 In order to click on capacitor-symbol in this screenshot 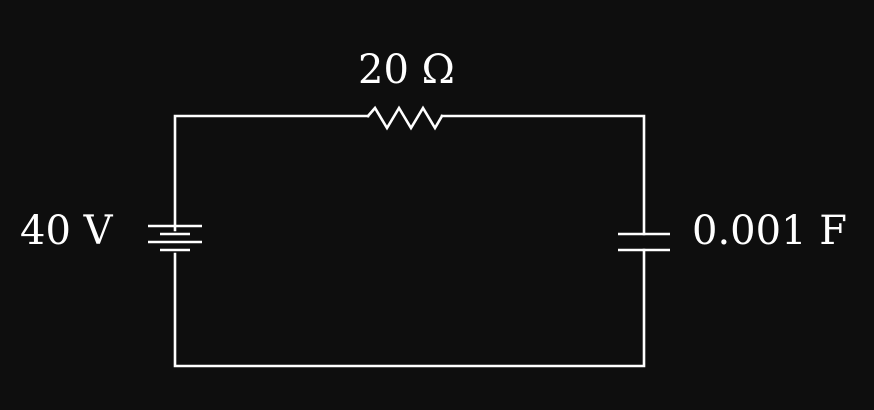, I will do `click(644, 242)`.